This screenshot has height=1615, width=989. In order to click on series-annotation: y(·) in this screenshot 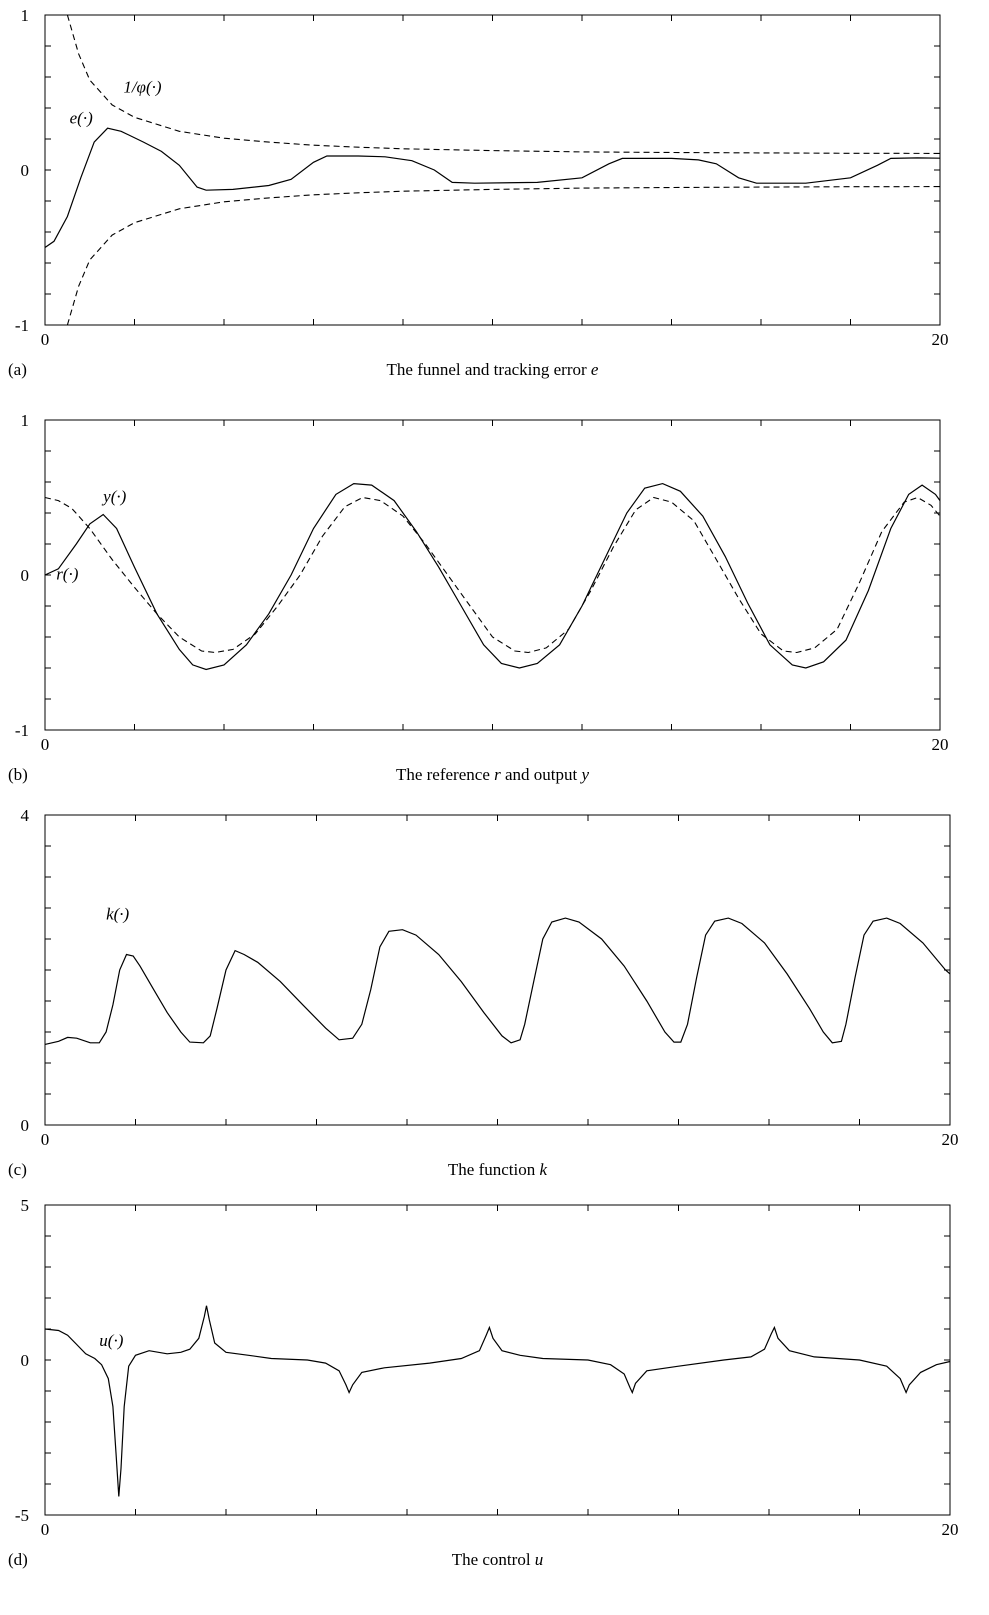, I will do `click(113, 496)`.